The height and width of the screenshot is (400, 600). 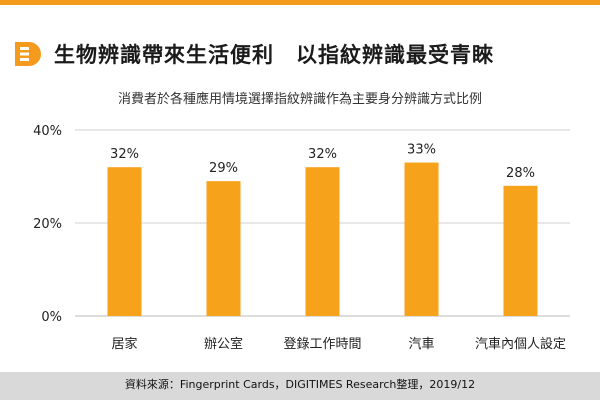 What do you see at coordinates (28, 54) in the screenshot?
I see `digitimes-logo-icon` at bounding box center [28, 54].